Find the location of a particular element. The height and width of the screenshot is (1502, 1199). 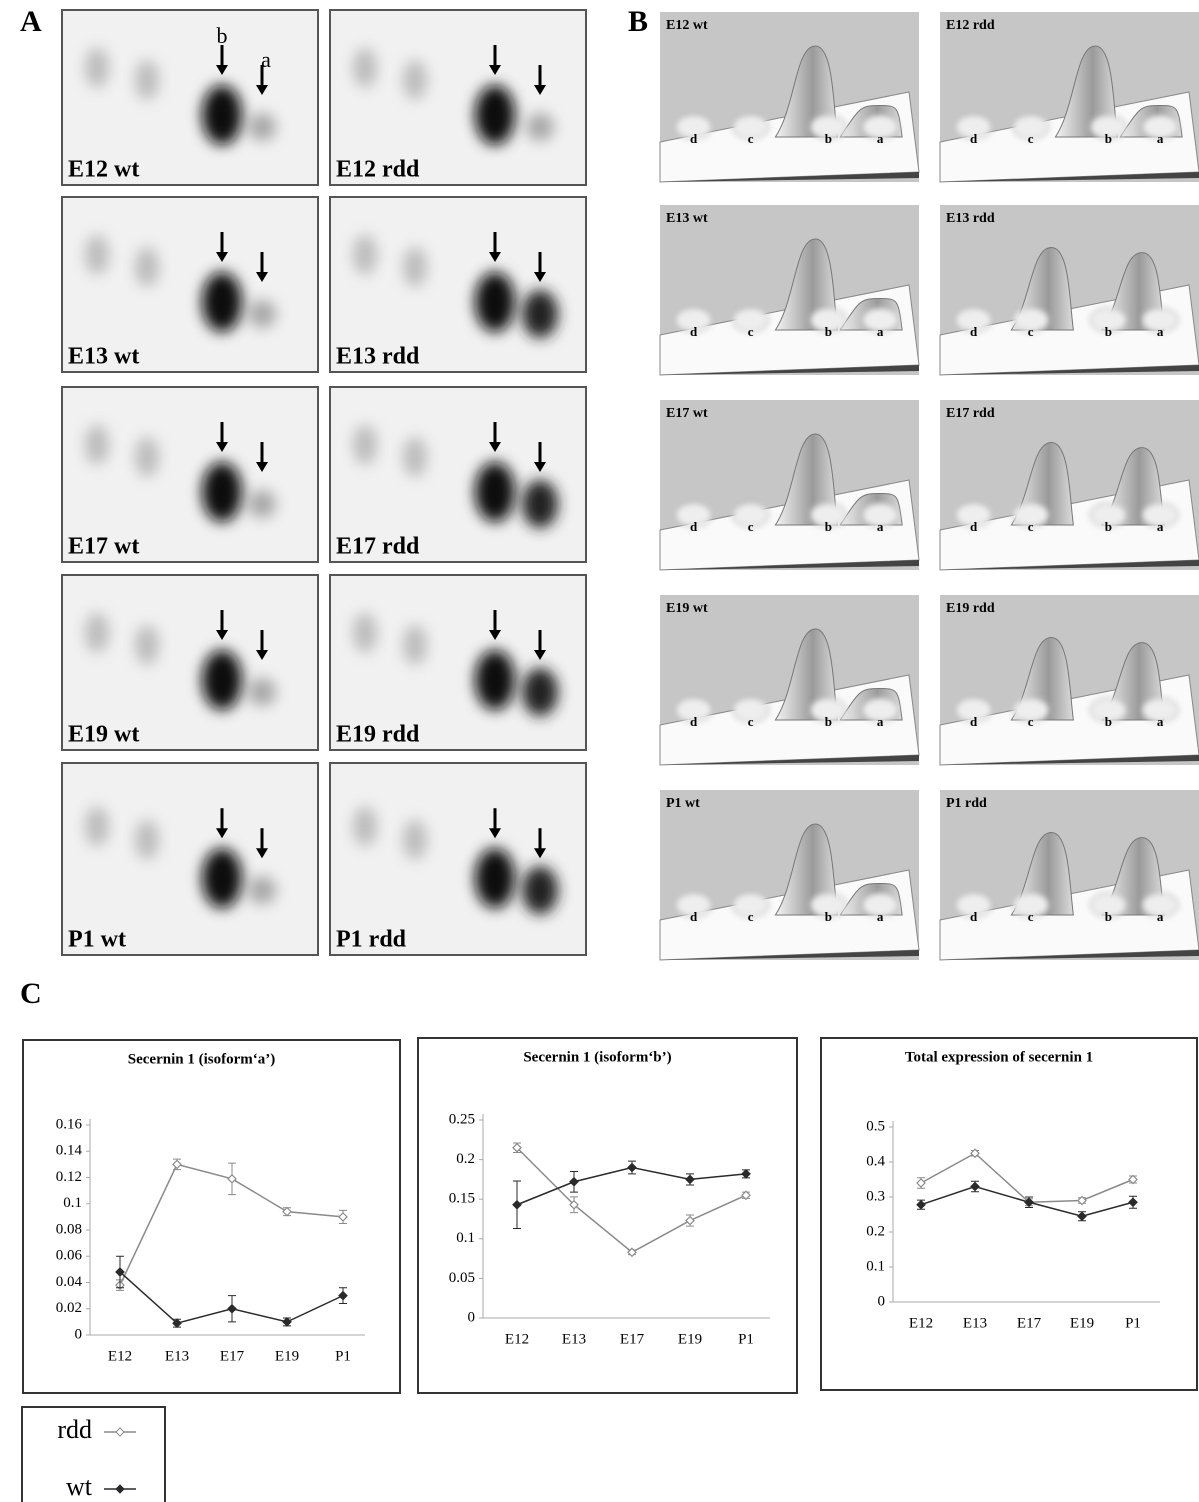

x-tick-label: P1 is located at coordinates (746, 1339).